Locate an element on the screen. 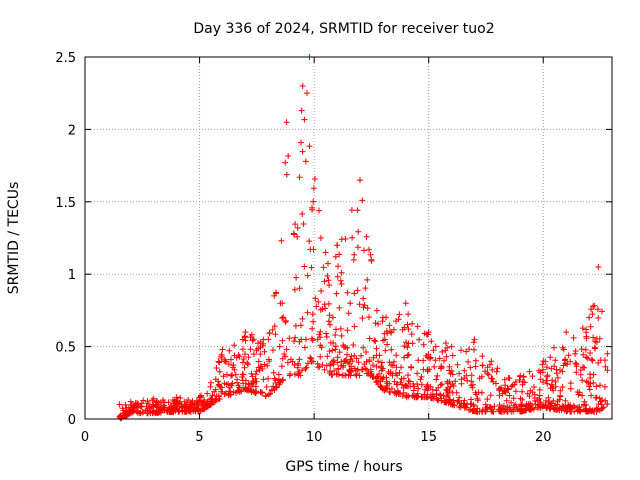 This screenshot has height=480, width=640. y-axis-label: SRMTID / TECUs is located at coordinates (14, 238).